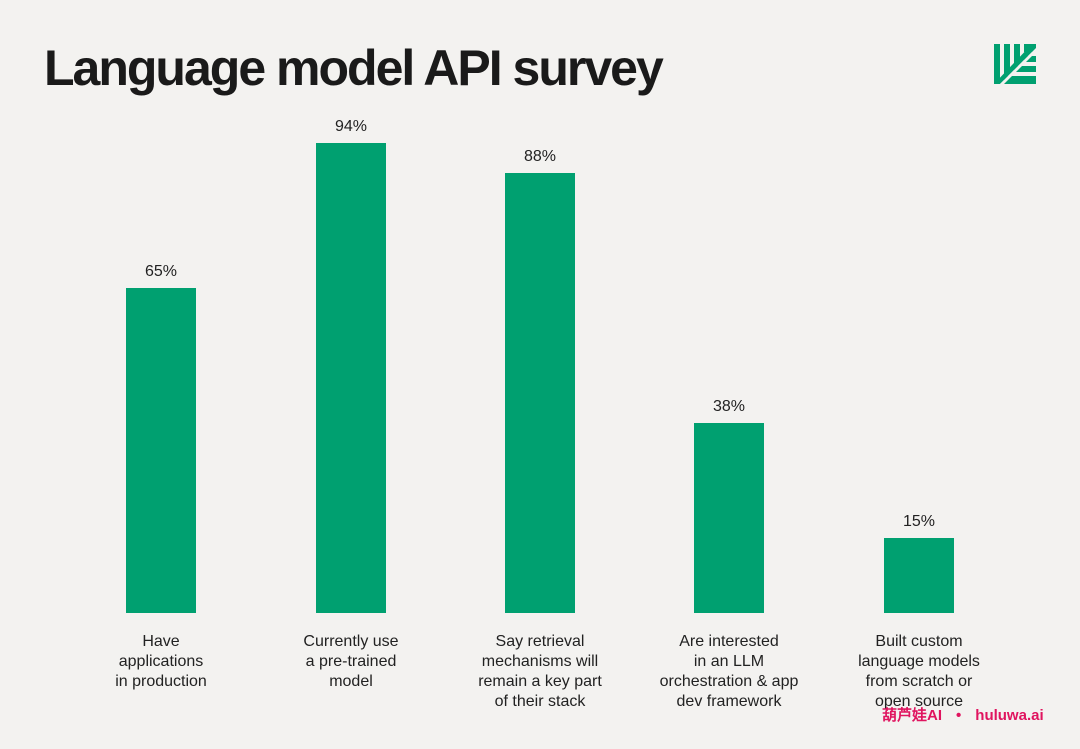  I want to click on category-label-line: from scratch or, so click(919, 681).